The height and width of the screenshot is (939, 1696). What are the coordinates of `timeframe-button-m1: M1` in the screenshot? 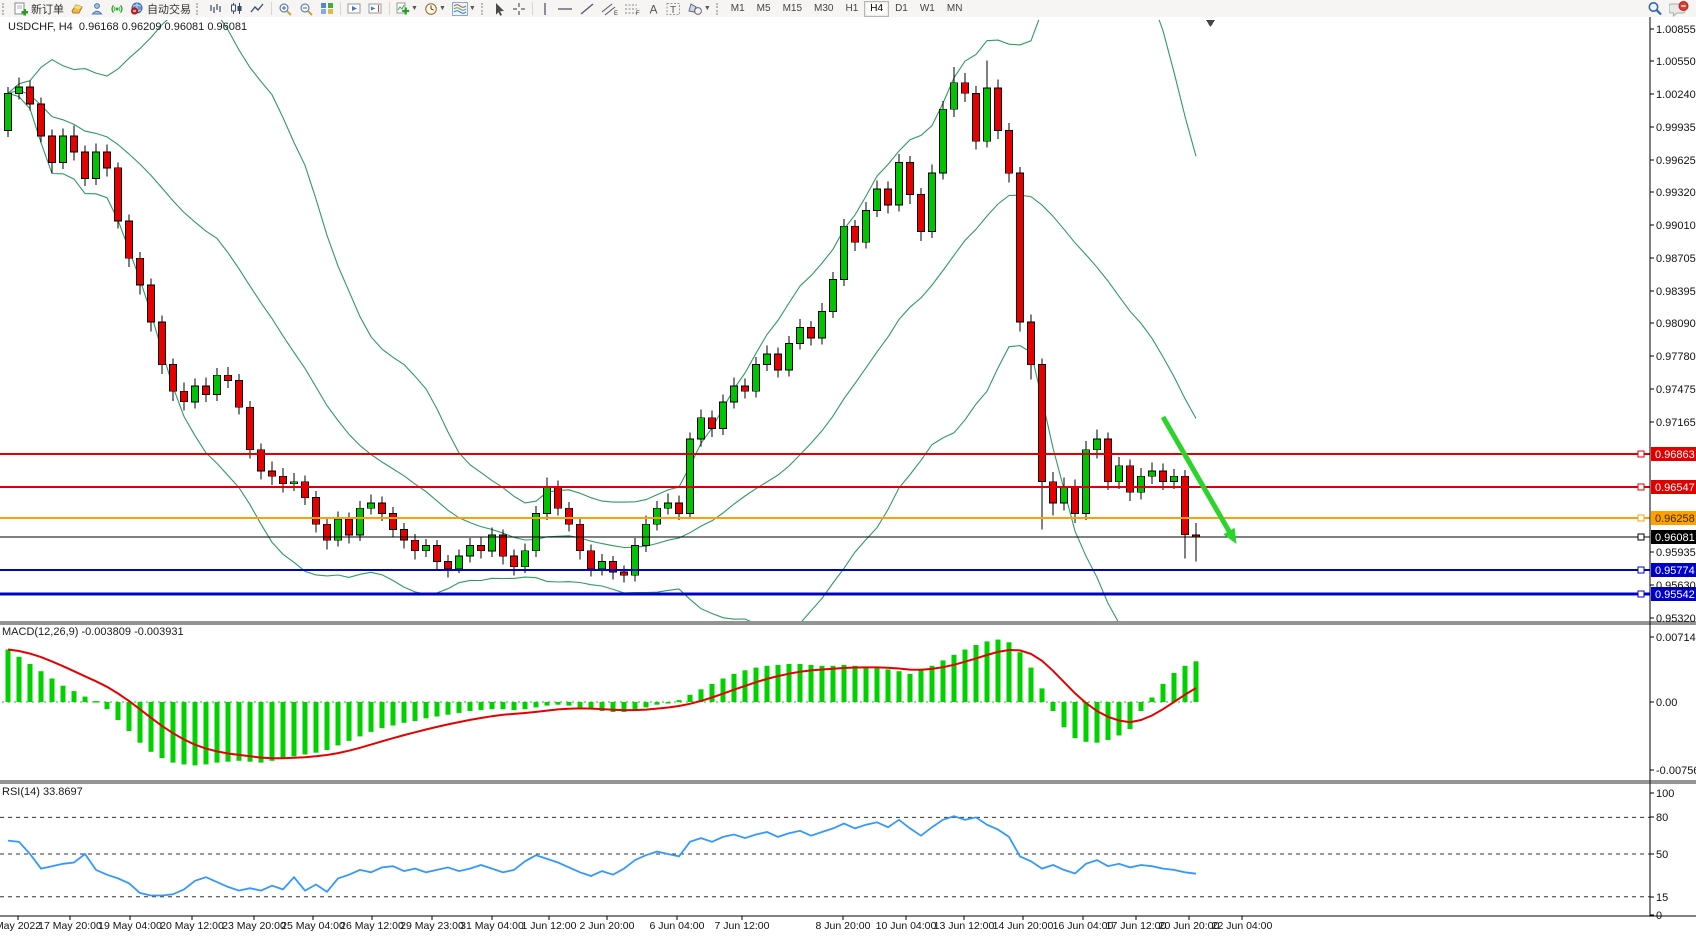 It's located at (737, 8).